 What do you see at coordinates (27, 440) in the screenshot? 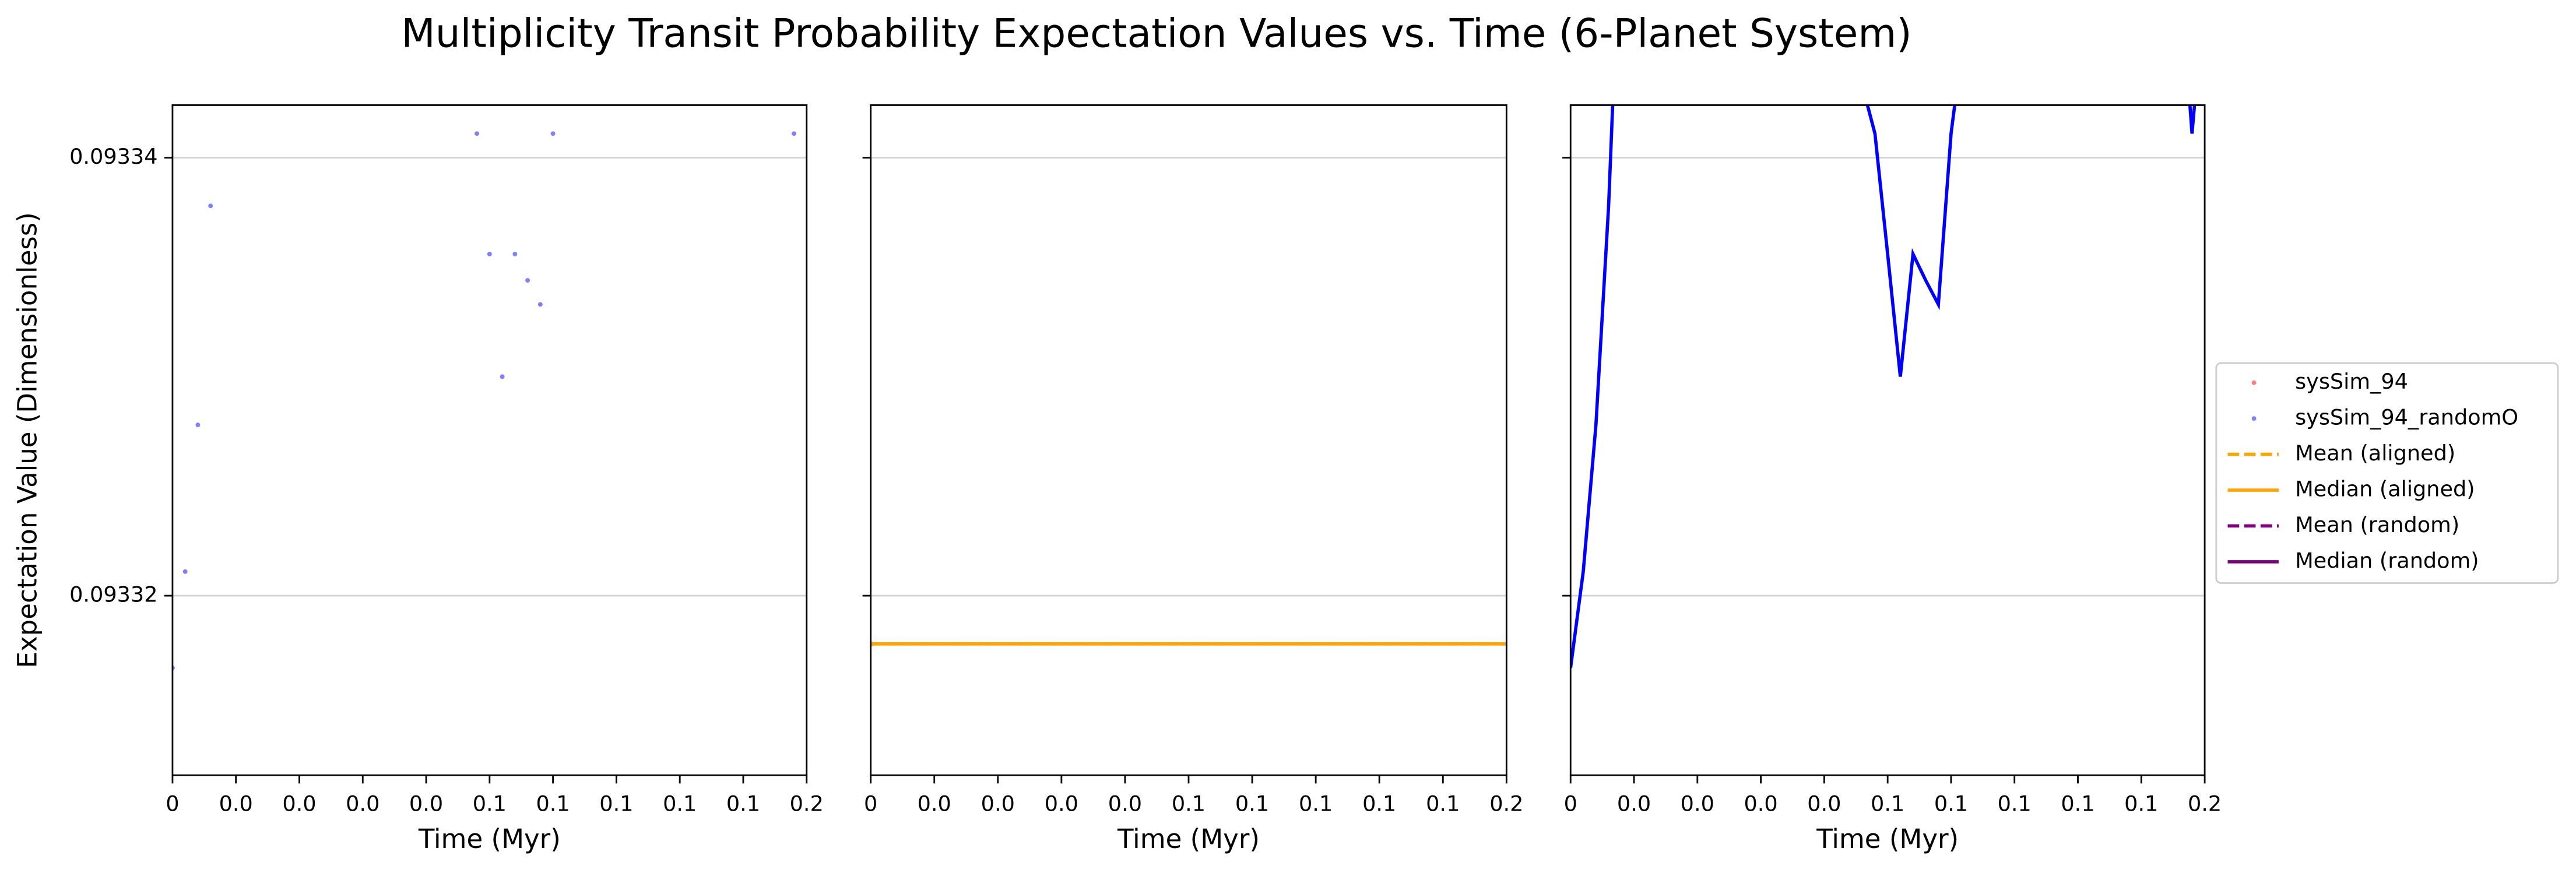
I see `y-axis-label: Expectation Value (Dimensionless)` at bounding box center [27, 440].